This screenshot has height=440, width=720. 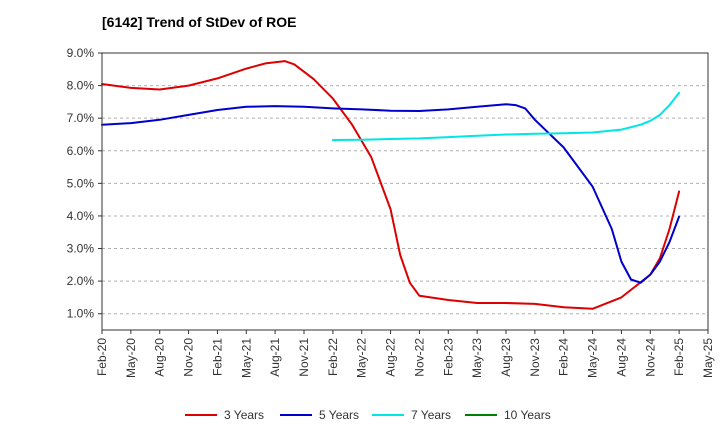 What do you see at coordinates (391, 357) in the screenshot?
I see `x-tick-label: Aug-22` at bounding box center [391, 357].